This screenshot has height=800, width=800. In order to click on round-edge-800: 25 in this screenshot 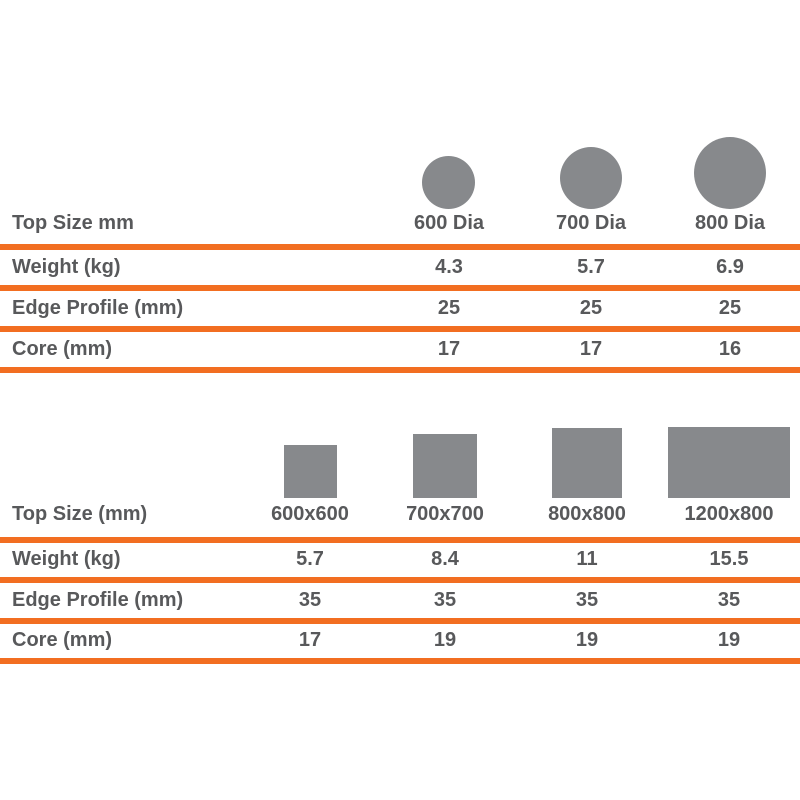, I will do `click(730, 308)`.